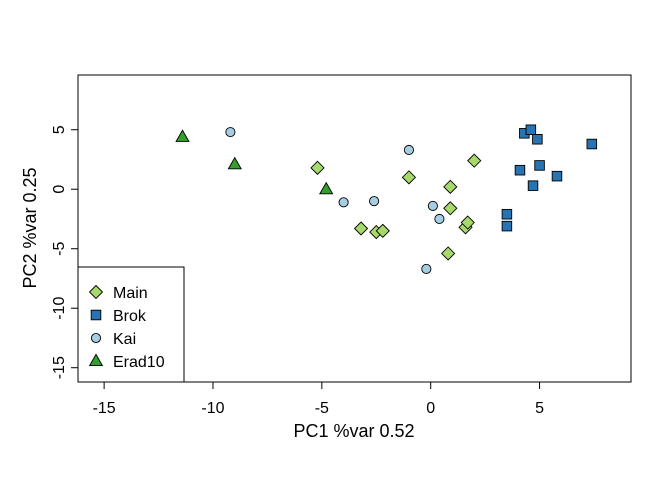 The image size is (672, 480). I want to click on x-tick-label: -15, so click(104, 408).